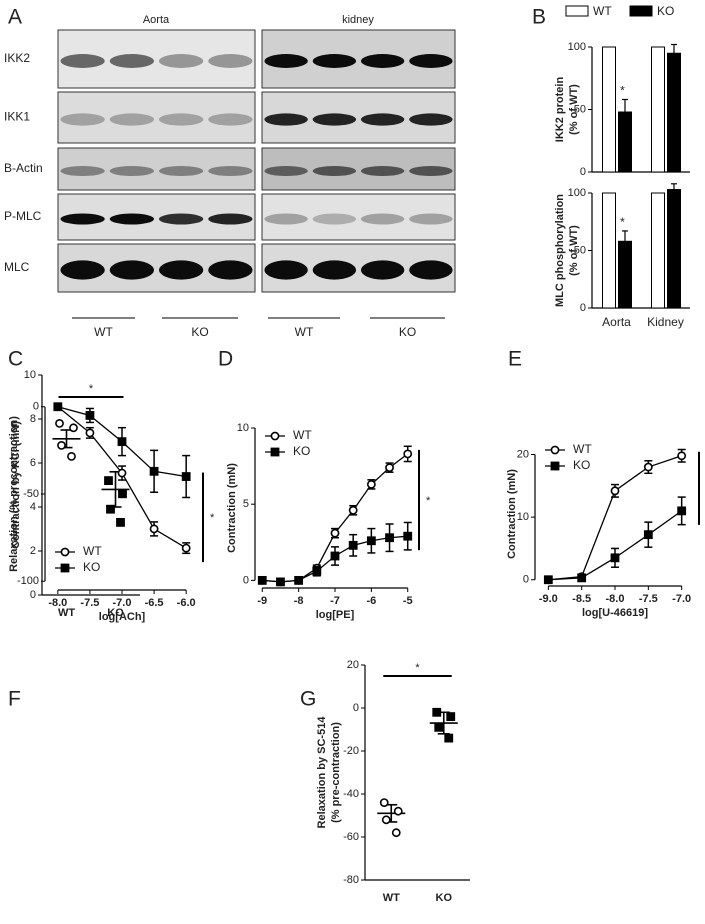 The height and width of the screenshot is (924, 705). I want to click on x-tick-label: KO, so click(444, 898).